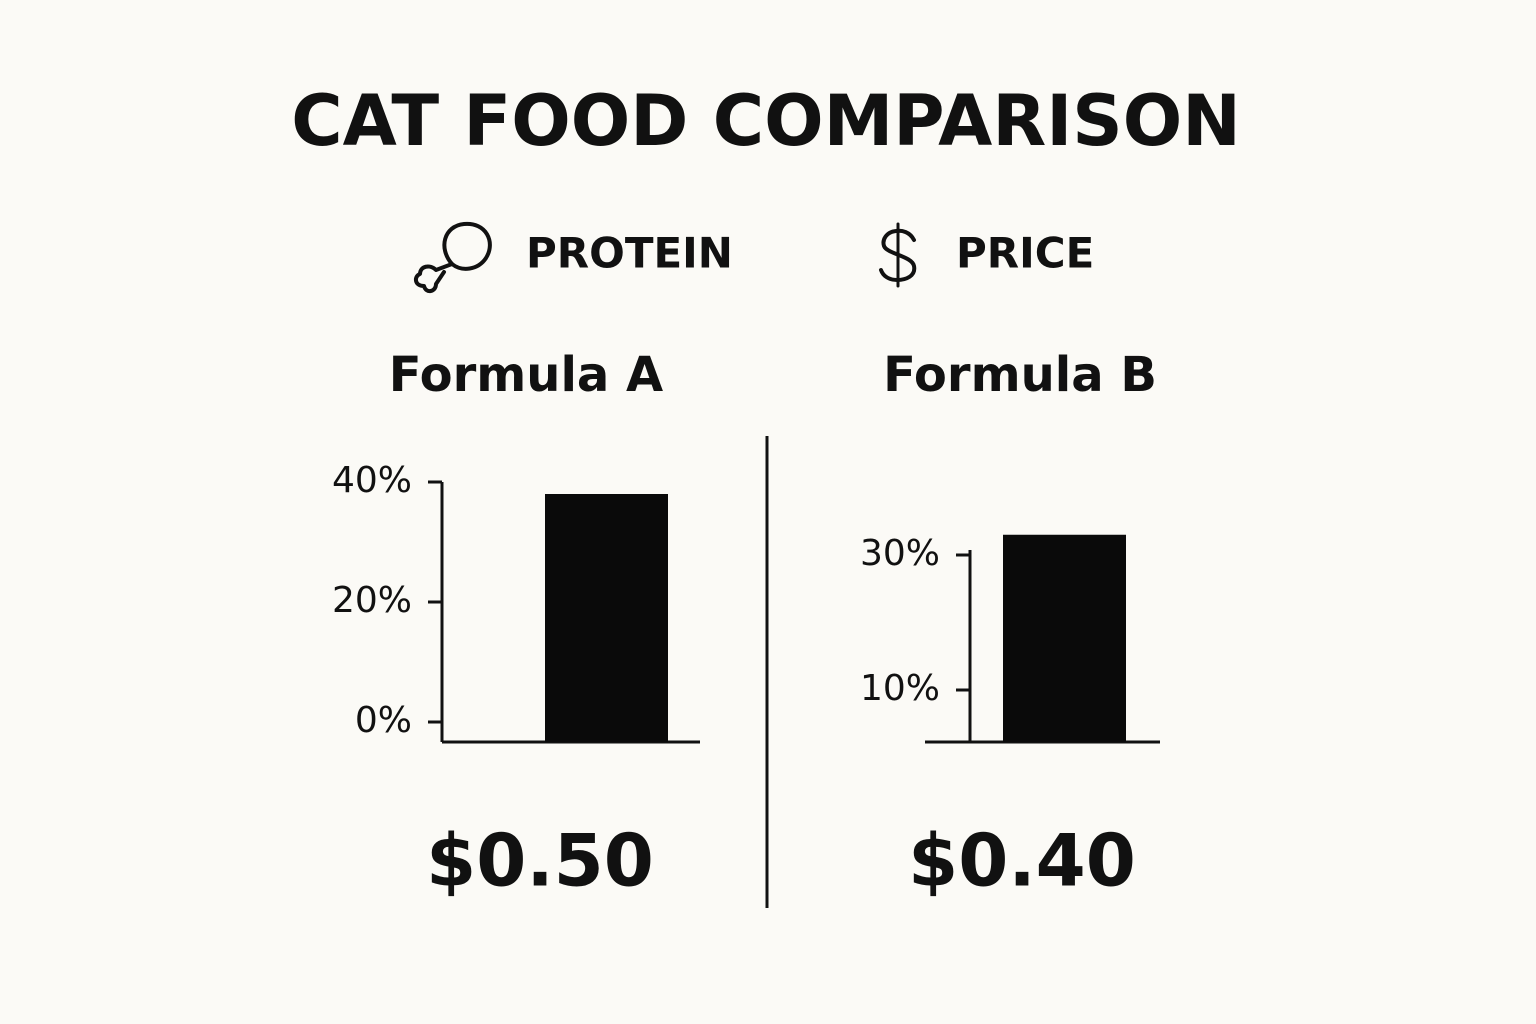  What do you see at coordinates (383, 720) in the screenshot?
I see `y-tick-label: 0%` at bounding box center [383, 720].